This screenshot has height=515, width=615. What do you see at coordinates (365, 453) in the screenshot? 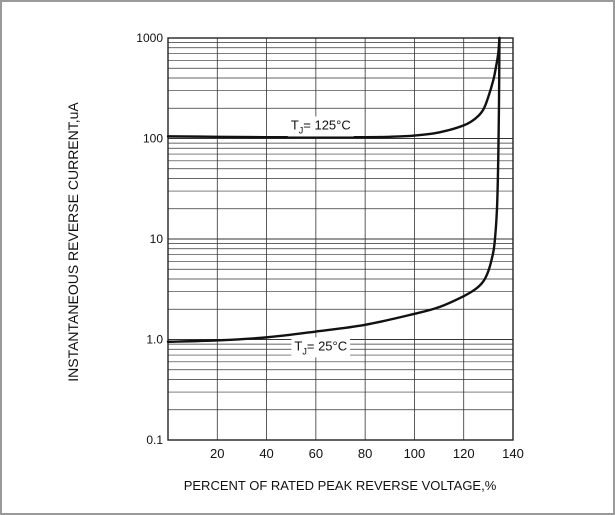
I see `x-tick-label: 80` at bounding box center [365, 453].